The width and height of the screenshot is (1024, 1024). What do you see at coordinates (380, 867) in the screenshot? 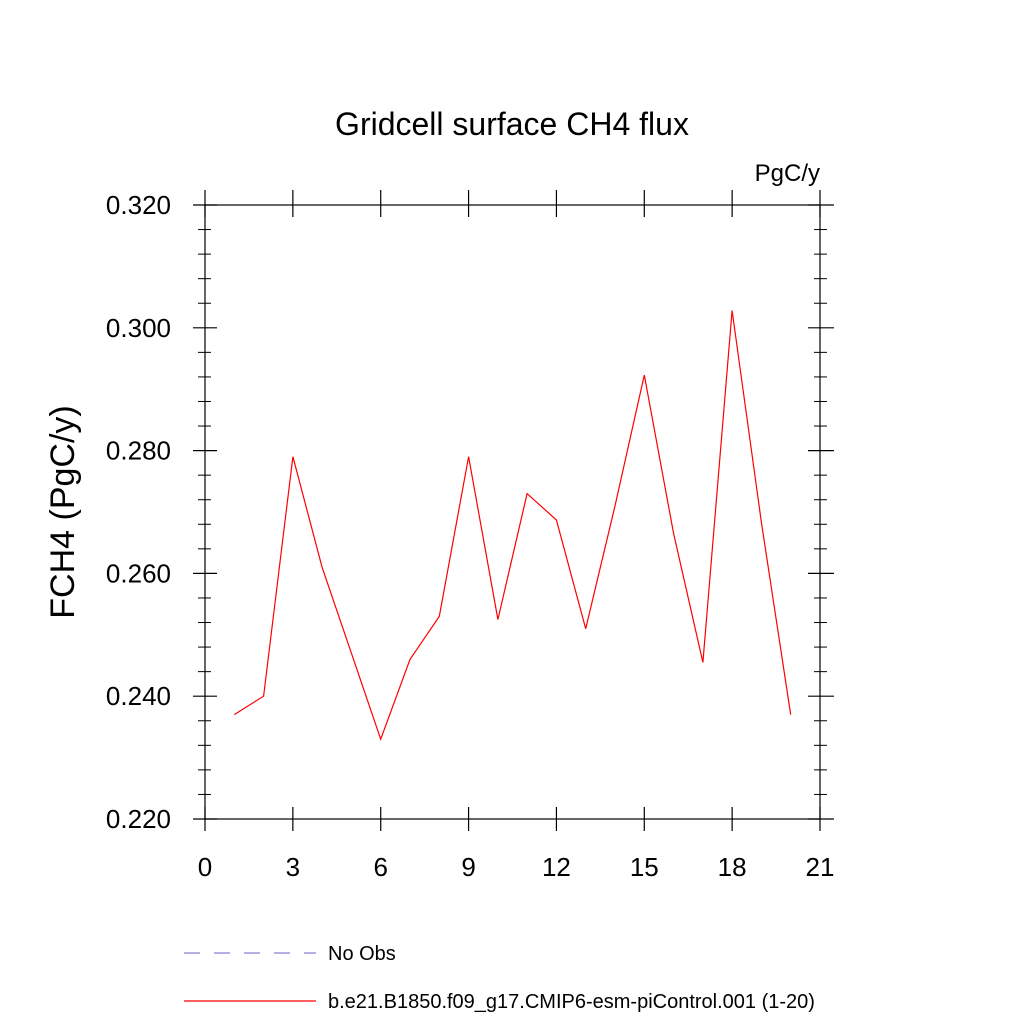
I see `x-tick-label: 6` at bounding box center [380, 867].